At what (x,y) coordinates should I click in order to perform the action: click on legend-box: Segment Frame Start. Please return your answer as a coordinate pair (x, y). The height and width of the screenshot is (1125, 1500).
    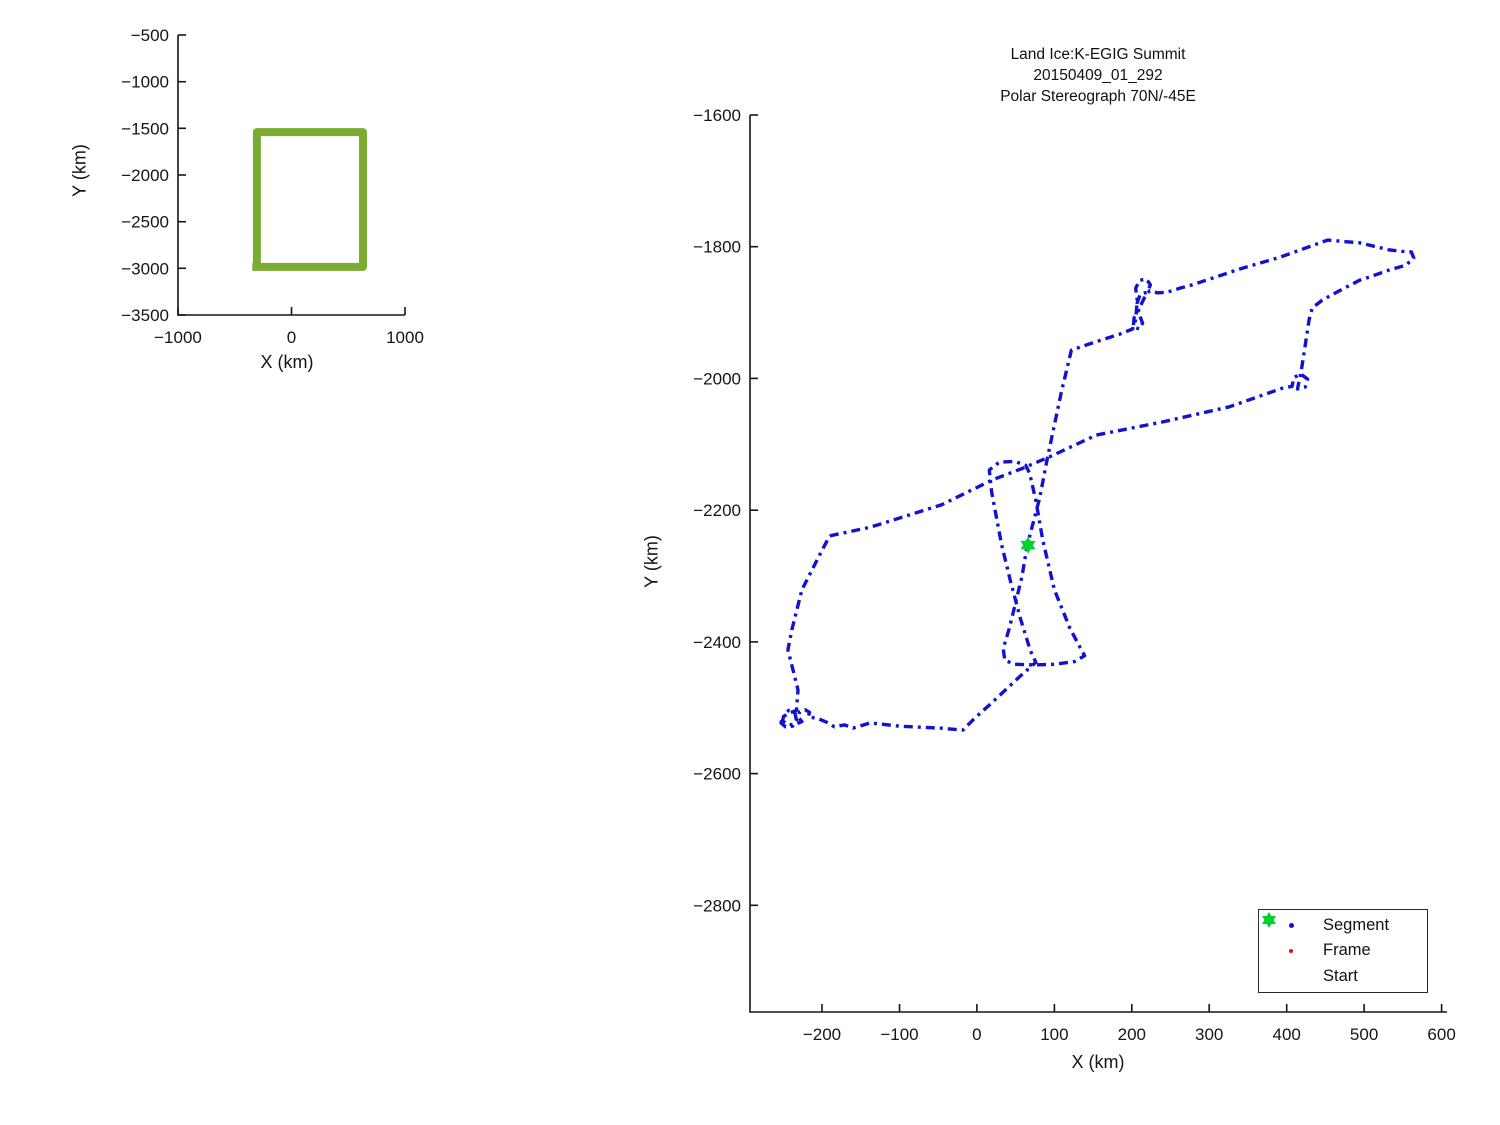
    Looking at the image, I should click on (1343, 951).